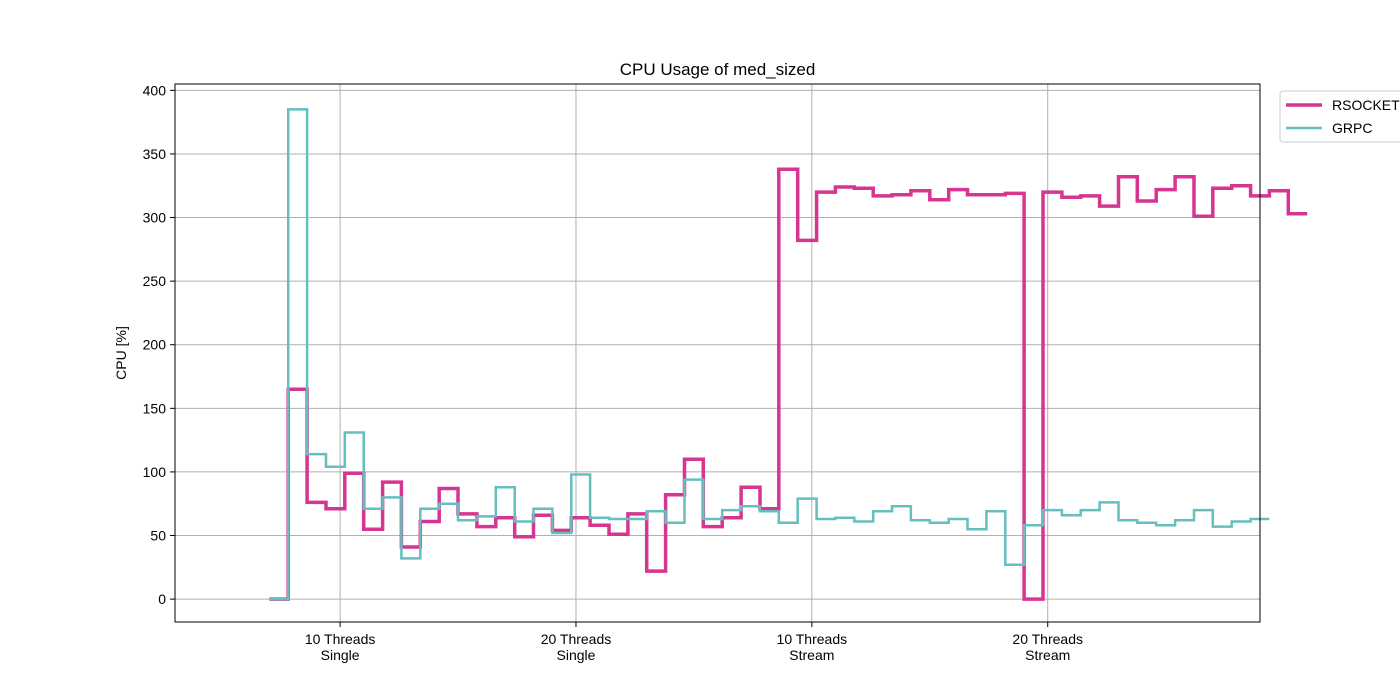 Image resolution: width=1400 pixels, height=700 pixels. I want to click on y-tick-label: 400, so click(155, 90).